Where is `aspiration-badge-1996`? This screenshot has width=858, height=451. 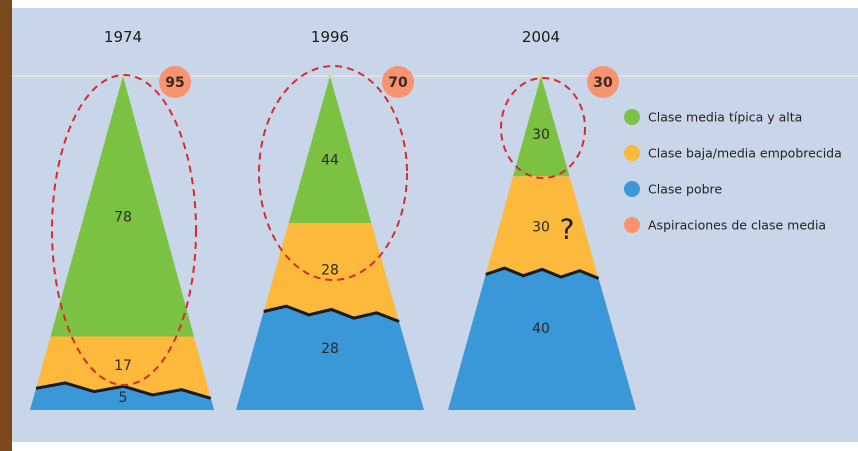
aspiration-badge-1996 is located at coordinates (398, 82).